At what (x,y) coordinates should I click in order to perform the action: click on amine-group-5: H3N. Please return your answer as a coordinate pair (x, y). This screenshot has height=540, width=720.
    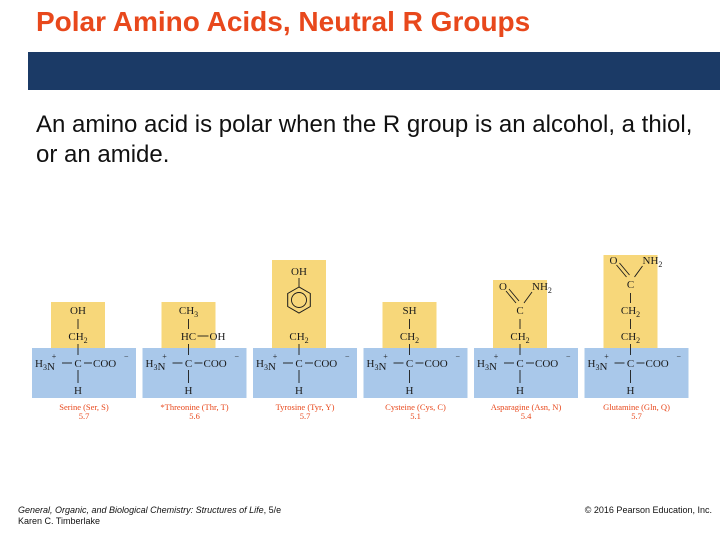
    Looking at the image, I should click on (598, 365).